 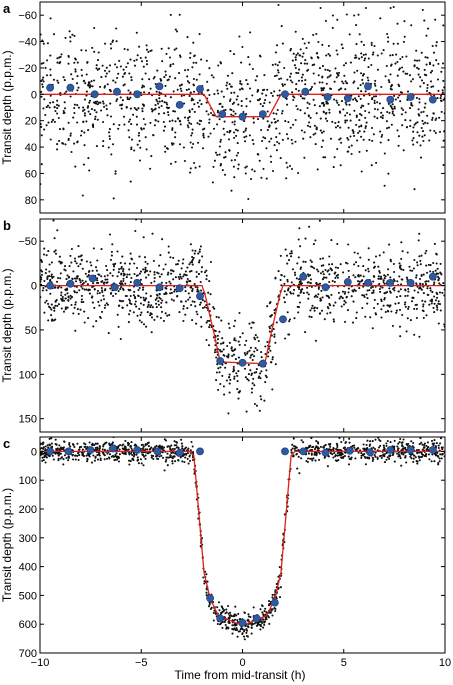 What do you see at coordinates (347, 98) in the screenshot?
I see `binned-point` at bounding box center [347, 98].